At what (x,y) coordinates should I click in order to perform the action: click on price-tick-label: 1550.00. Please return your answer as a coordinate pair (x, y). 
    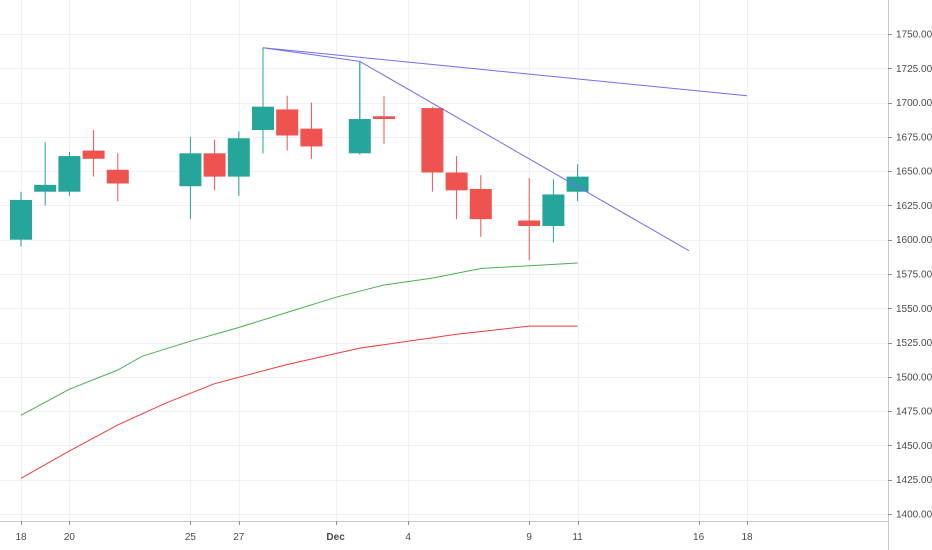
    Looking at the image, I should click on (914, 309).